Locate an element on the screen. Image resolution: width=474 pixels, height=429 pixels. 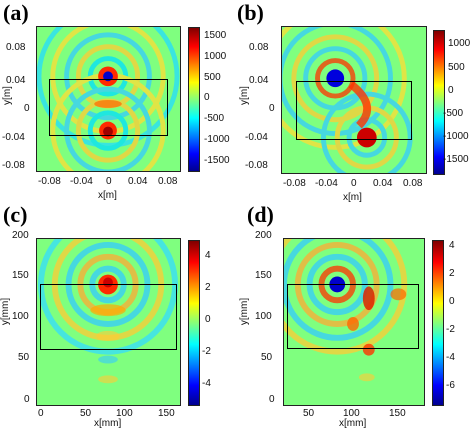
colorbar-tick: -6 is located at coordinates (450, 385).